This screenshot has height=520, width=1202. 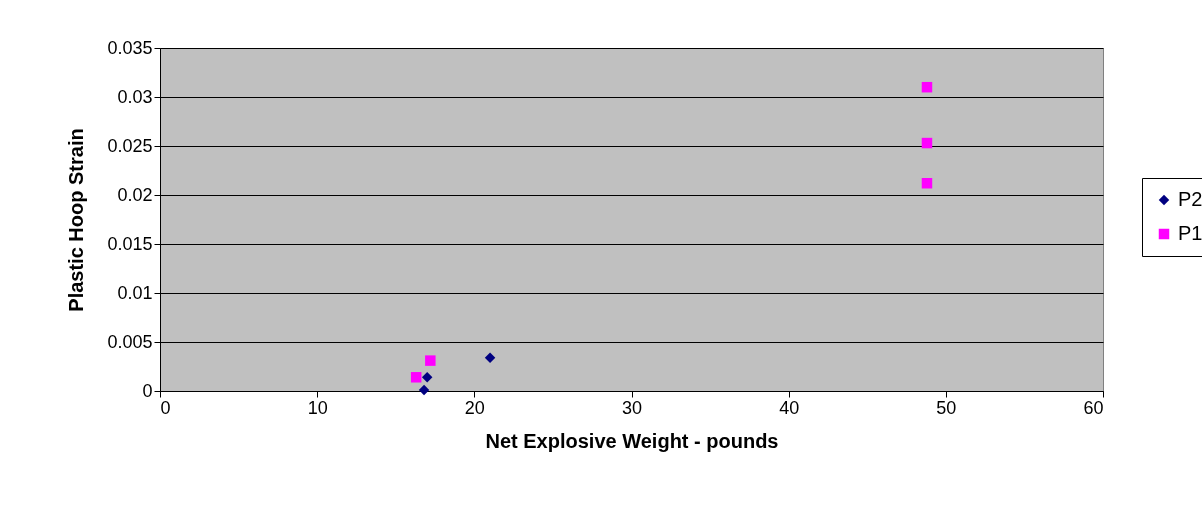 What do you see at coordinates (76, 220) in the screenshot?
I see `y-axis-title: Plastic Hoop Strain` at bounding box center [76, 220].